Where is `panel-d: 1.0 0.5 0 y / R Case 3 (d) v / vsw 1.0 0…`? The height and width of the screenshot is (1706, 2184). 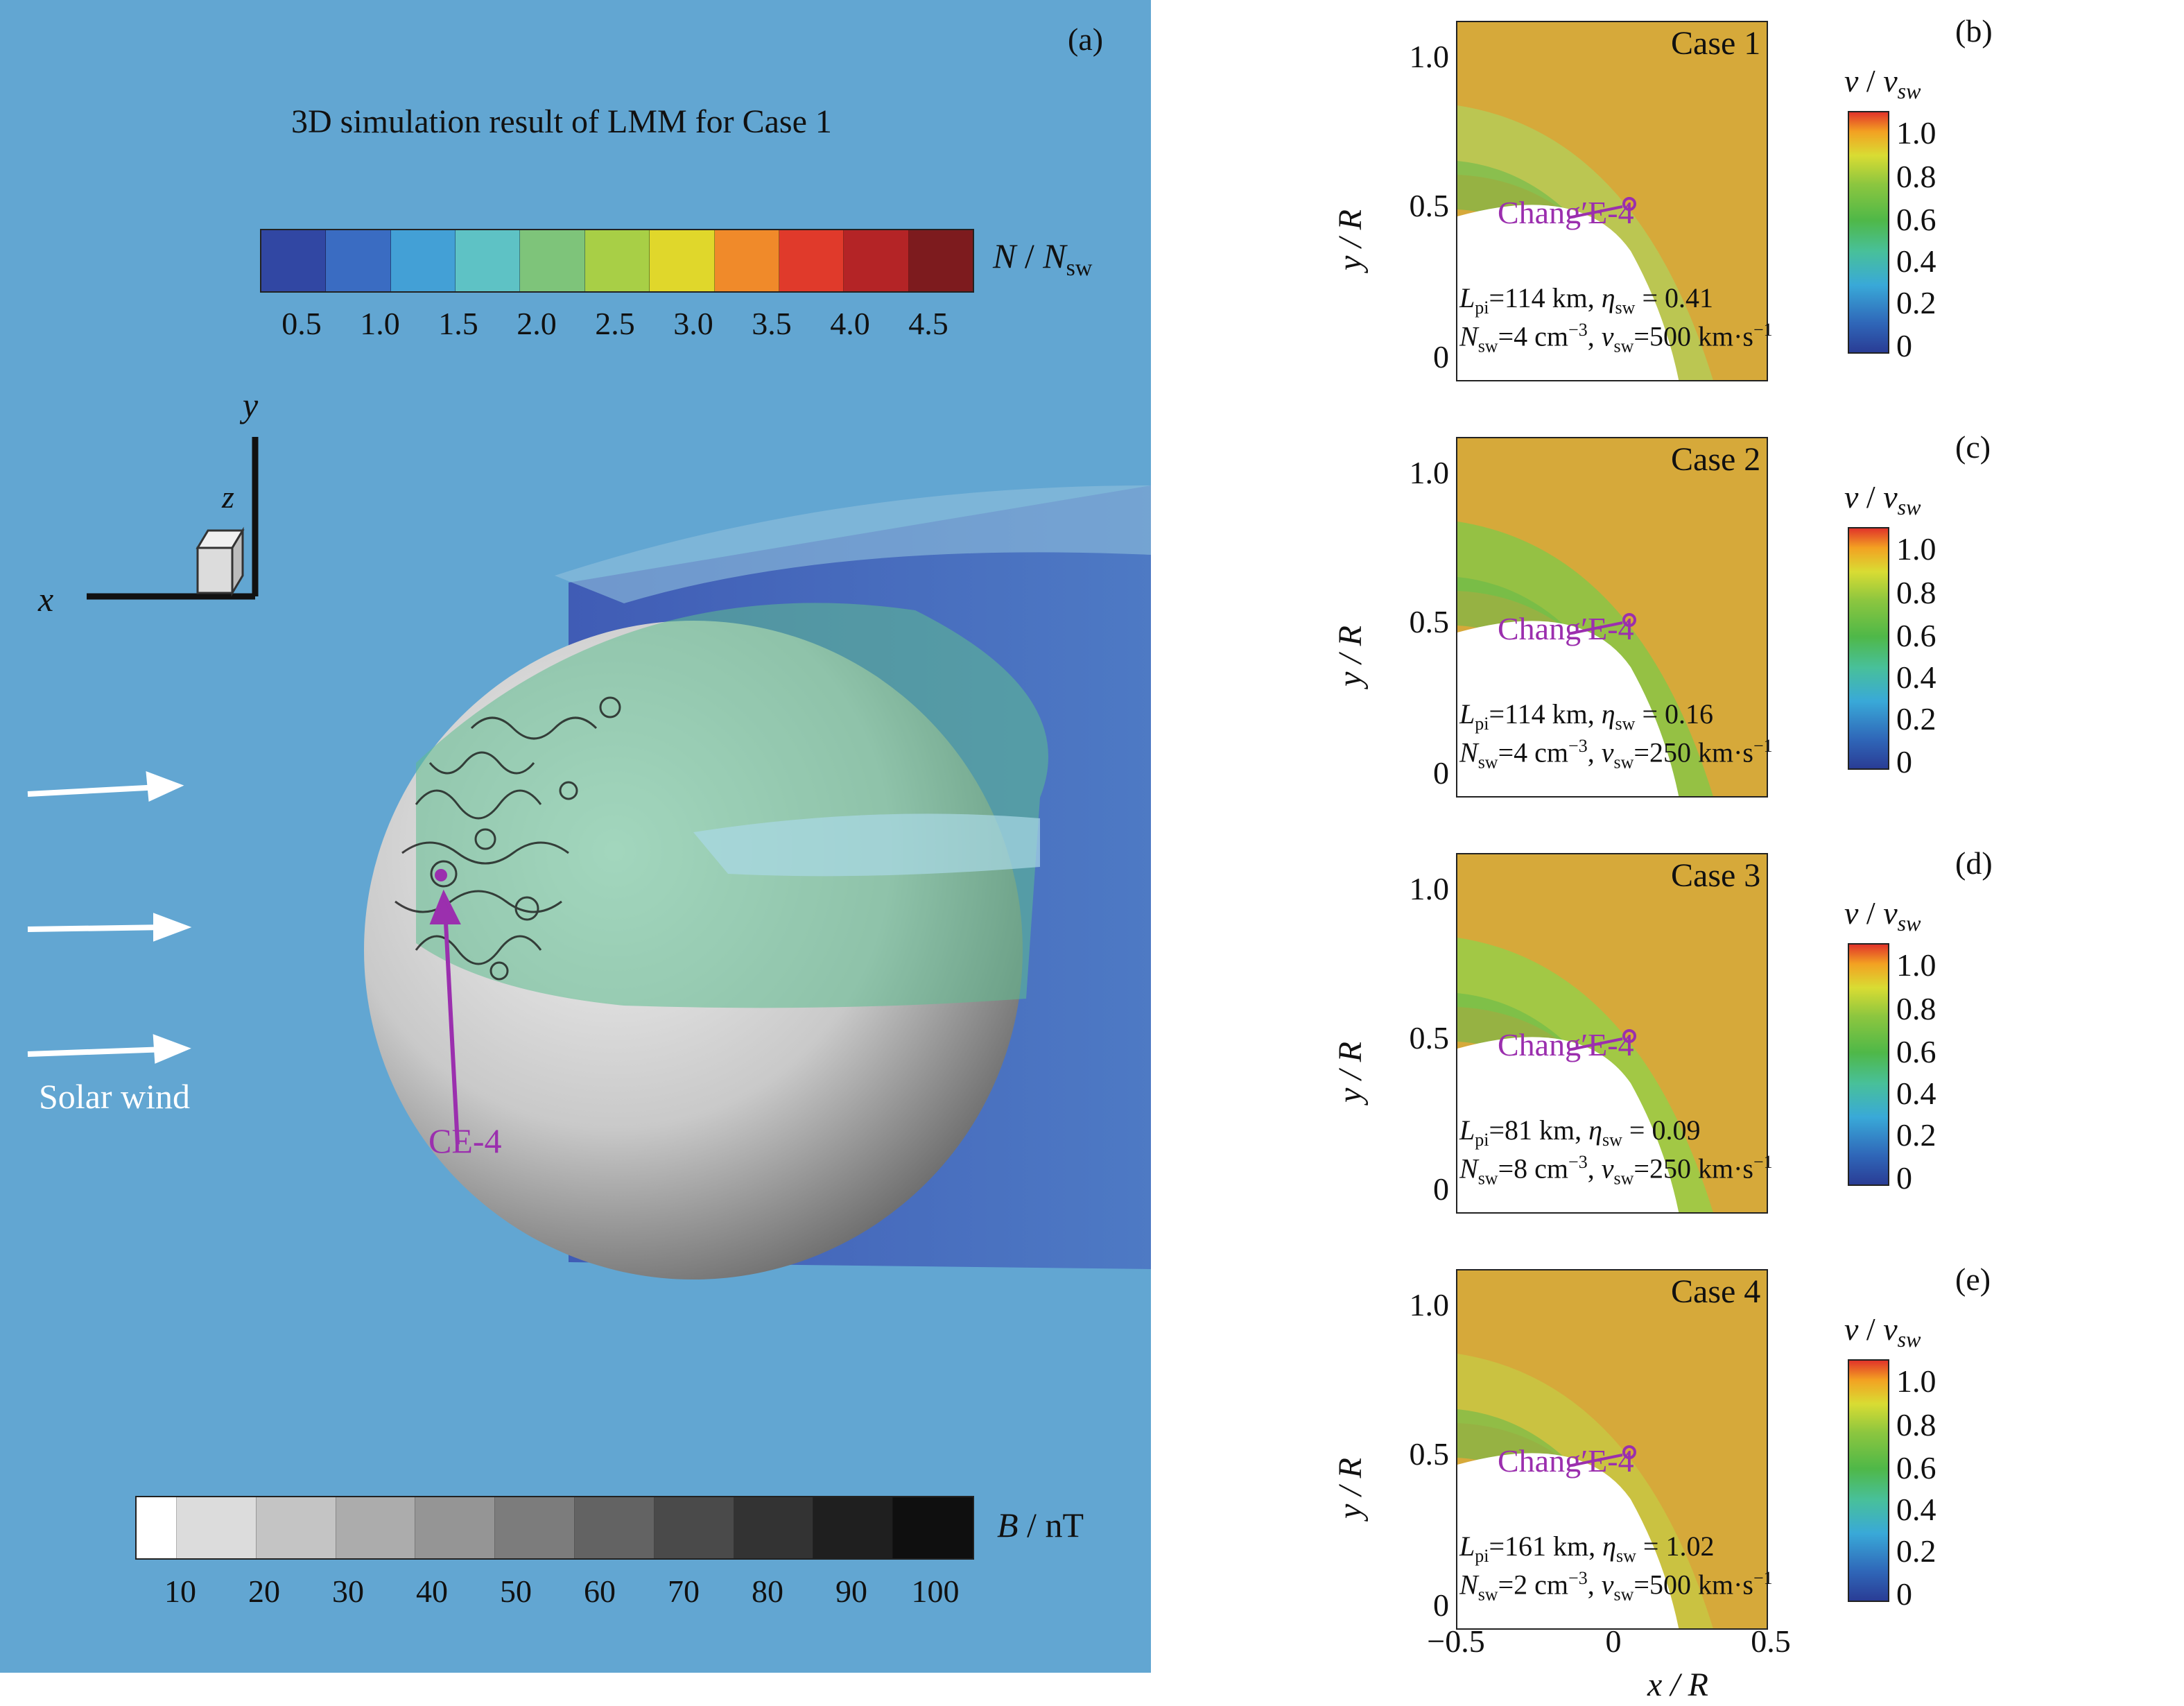
panel-d: 1.0 0.5 0 y / R Case 3 (d) v / vsw 1.0 0… is located at coordinates (1657, 1047).